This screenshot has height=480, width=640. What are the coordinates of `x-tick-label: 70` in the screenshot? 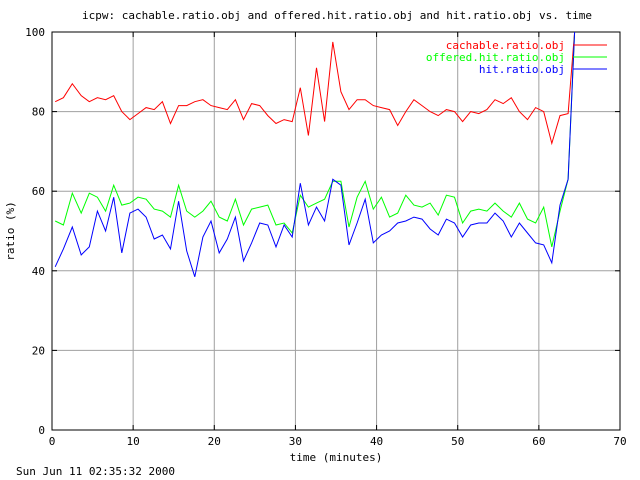 It's located at (619, 441).